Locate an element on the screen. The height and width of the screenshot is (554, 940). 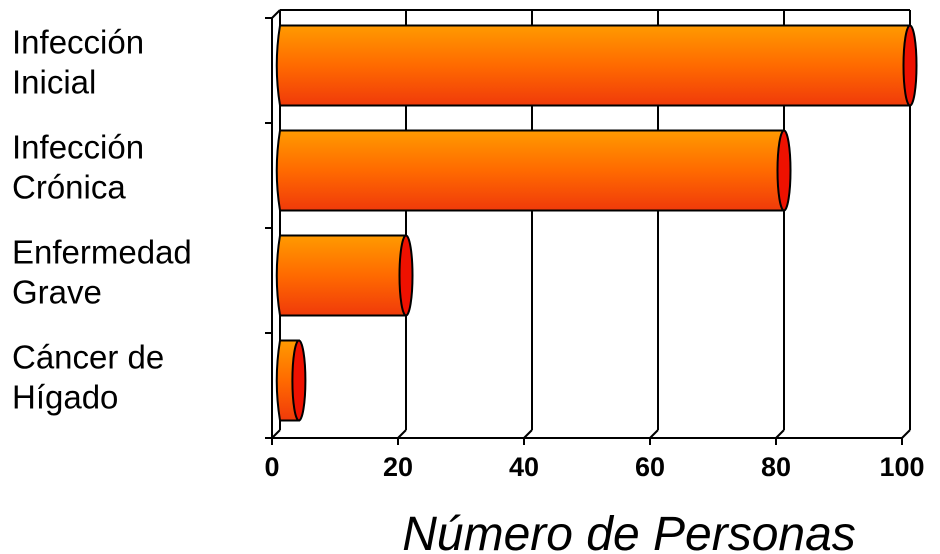
x-tick-label: 40 is located at coordinates (524, 467).